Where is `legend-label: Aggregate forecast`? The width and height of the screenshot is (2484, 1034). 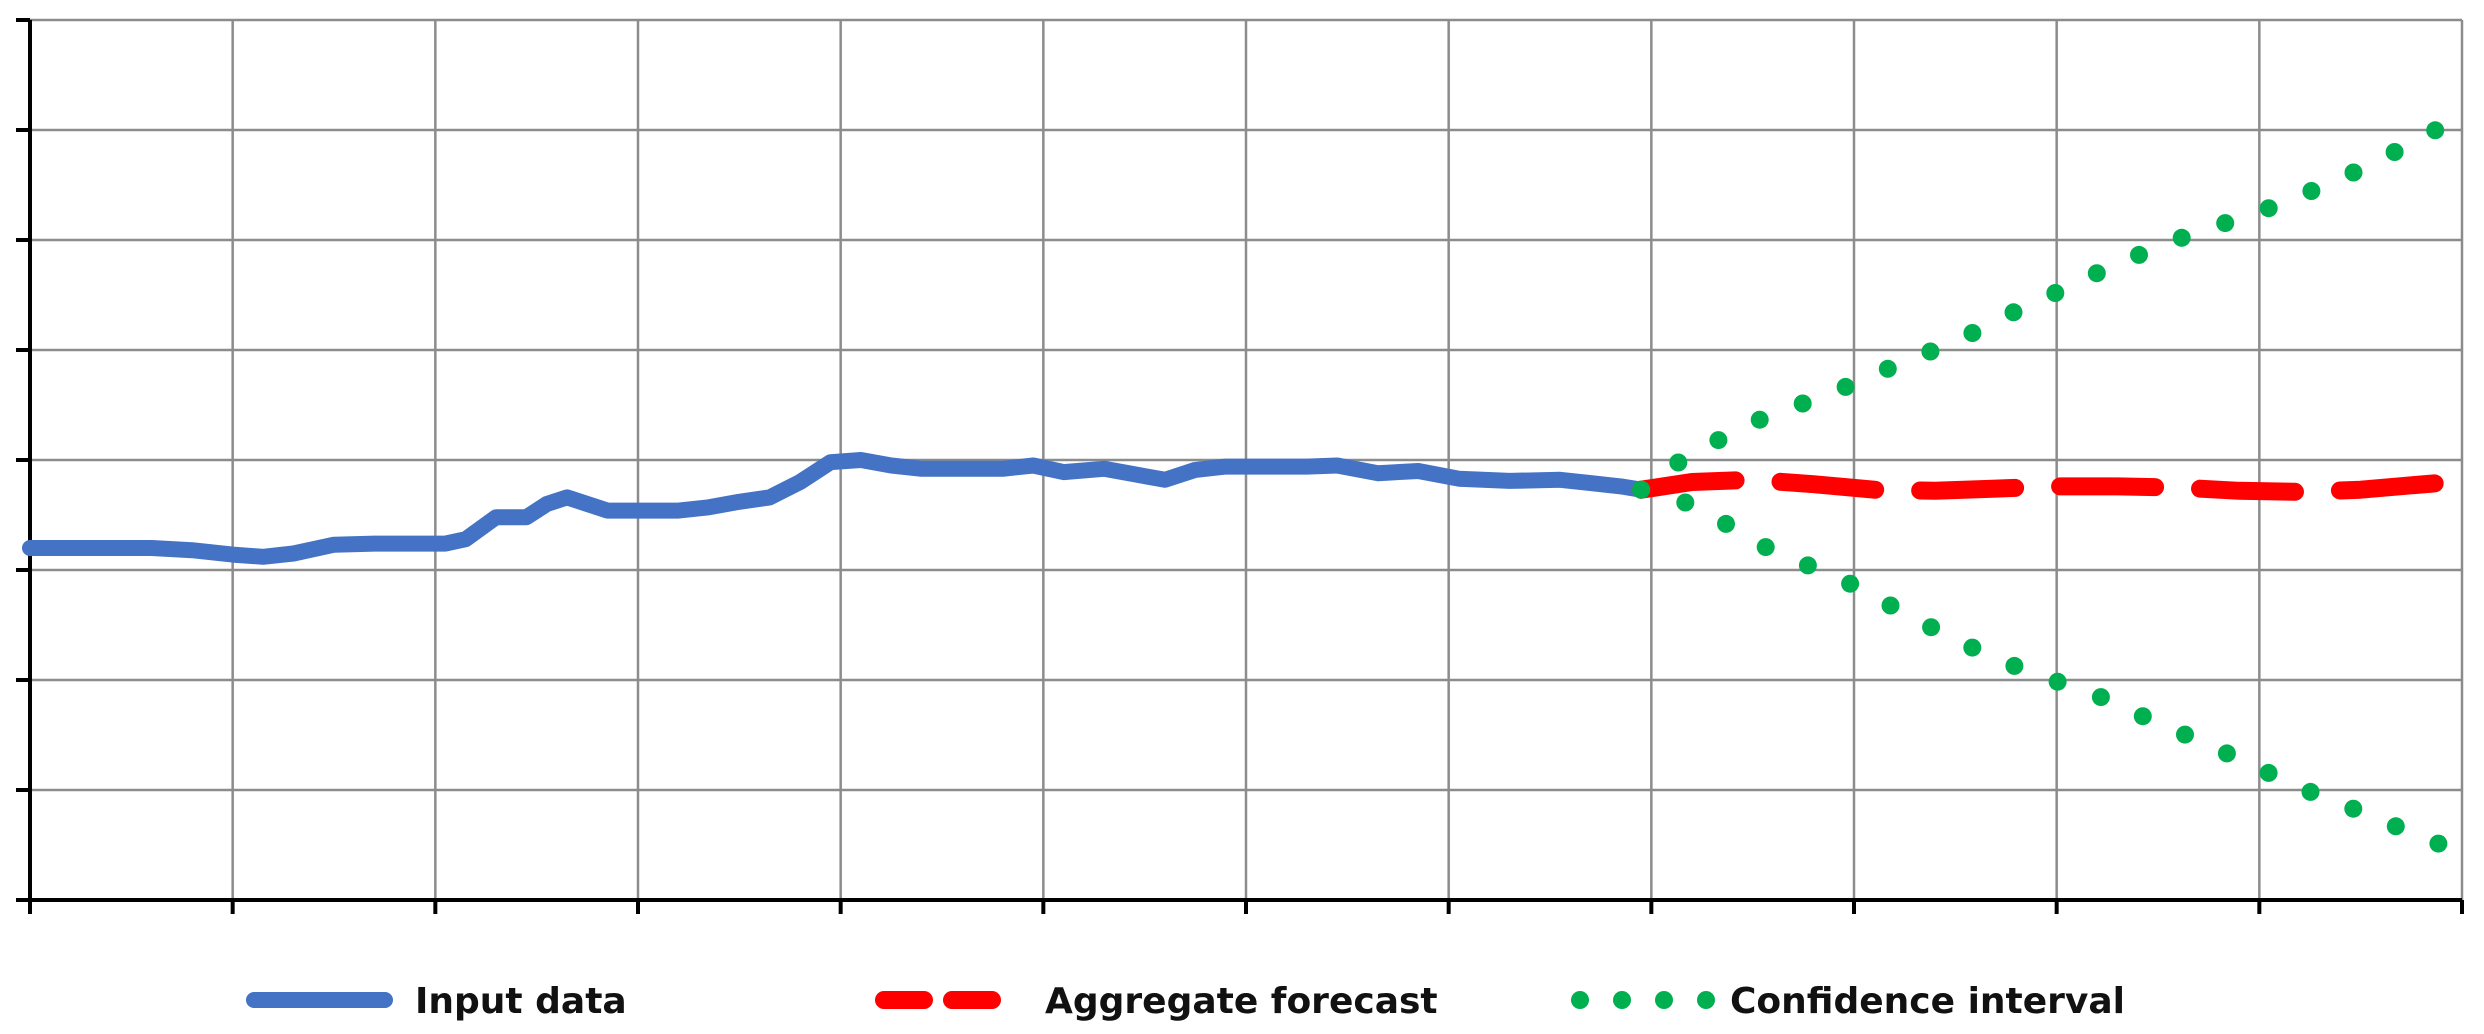
legend-label: Aggregate forecast is located at coordinates (1241, 1001).